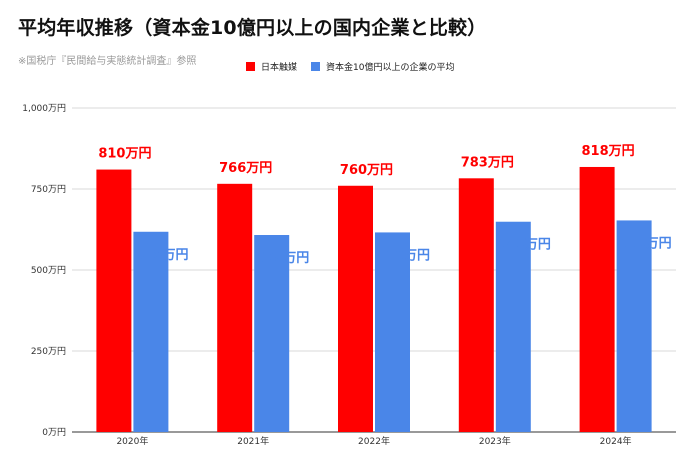  I want to click on y-tick-label-4: 1,000万円, so click(44, 108).